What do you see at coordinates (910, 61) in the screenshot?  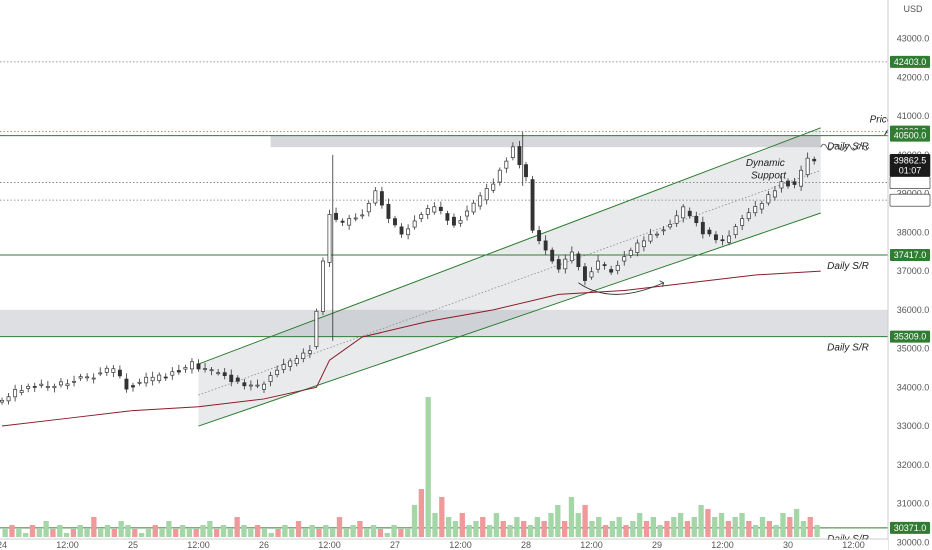 I see `price-tag-box` at bounding box center [910, 61].